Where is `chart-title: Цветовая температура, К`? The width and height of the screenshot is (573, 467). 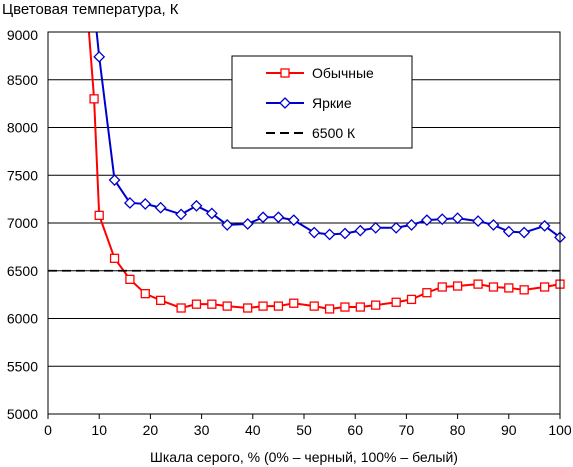
chart-title: Цветовая температура, К is located at coordinates (90, 9).